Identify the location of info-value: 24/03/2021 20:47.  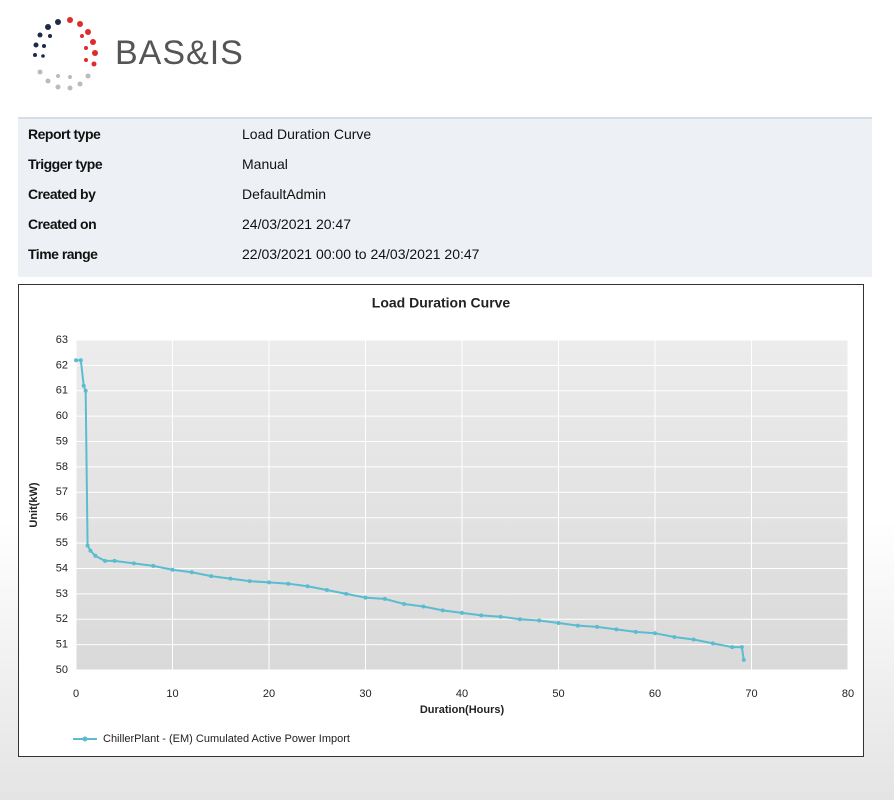
(296, 224).